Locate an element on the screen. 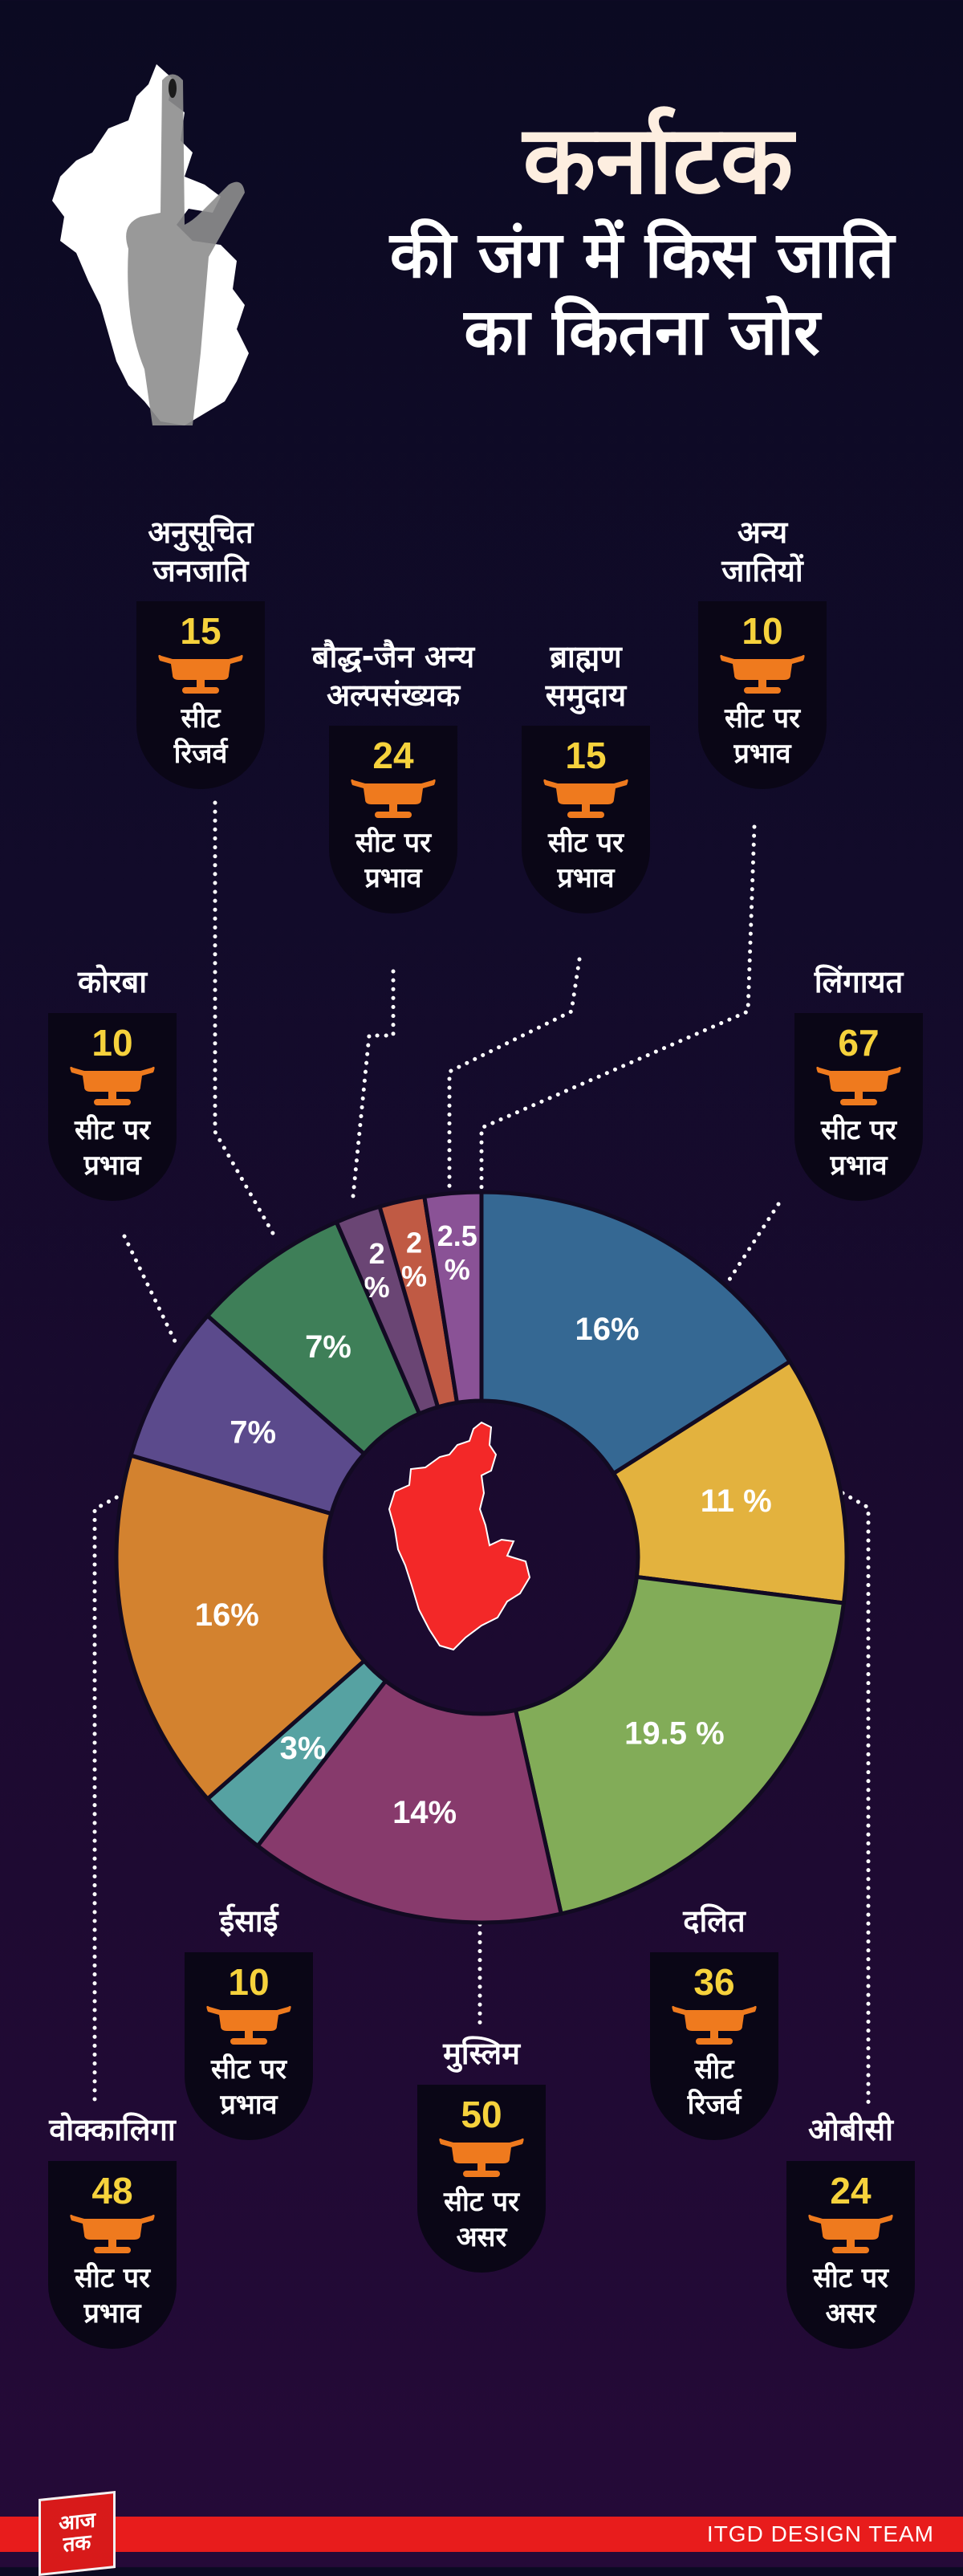 The image size is (963, 2576). seat-card: 50 सीट पर असर is located at coordinates (481, 2178).